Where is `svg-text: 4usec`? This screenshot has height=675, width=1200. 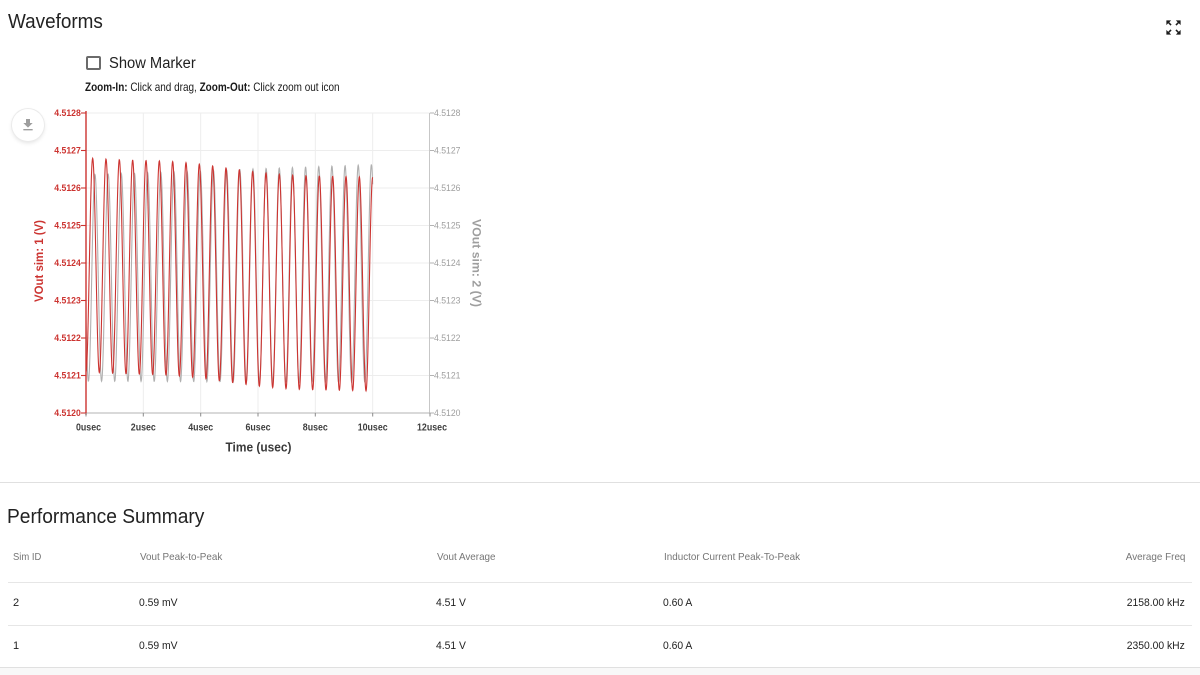
svg-text: 4usec is located at coordinates (200, 428).